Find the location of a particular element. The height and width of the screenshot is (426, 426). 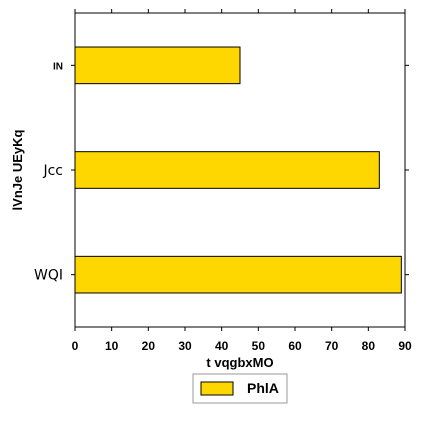

x-tick-label: 20 is located at coordinates (149, 346).